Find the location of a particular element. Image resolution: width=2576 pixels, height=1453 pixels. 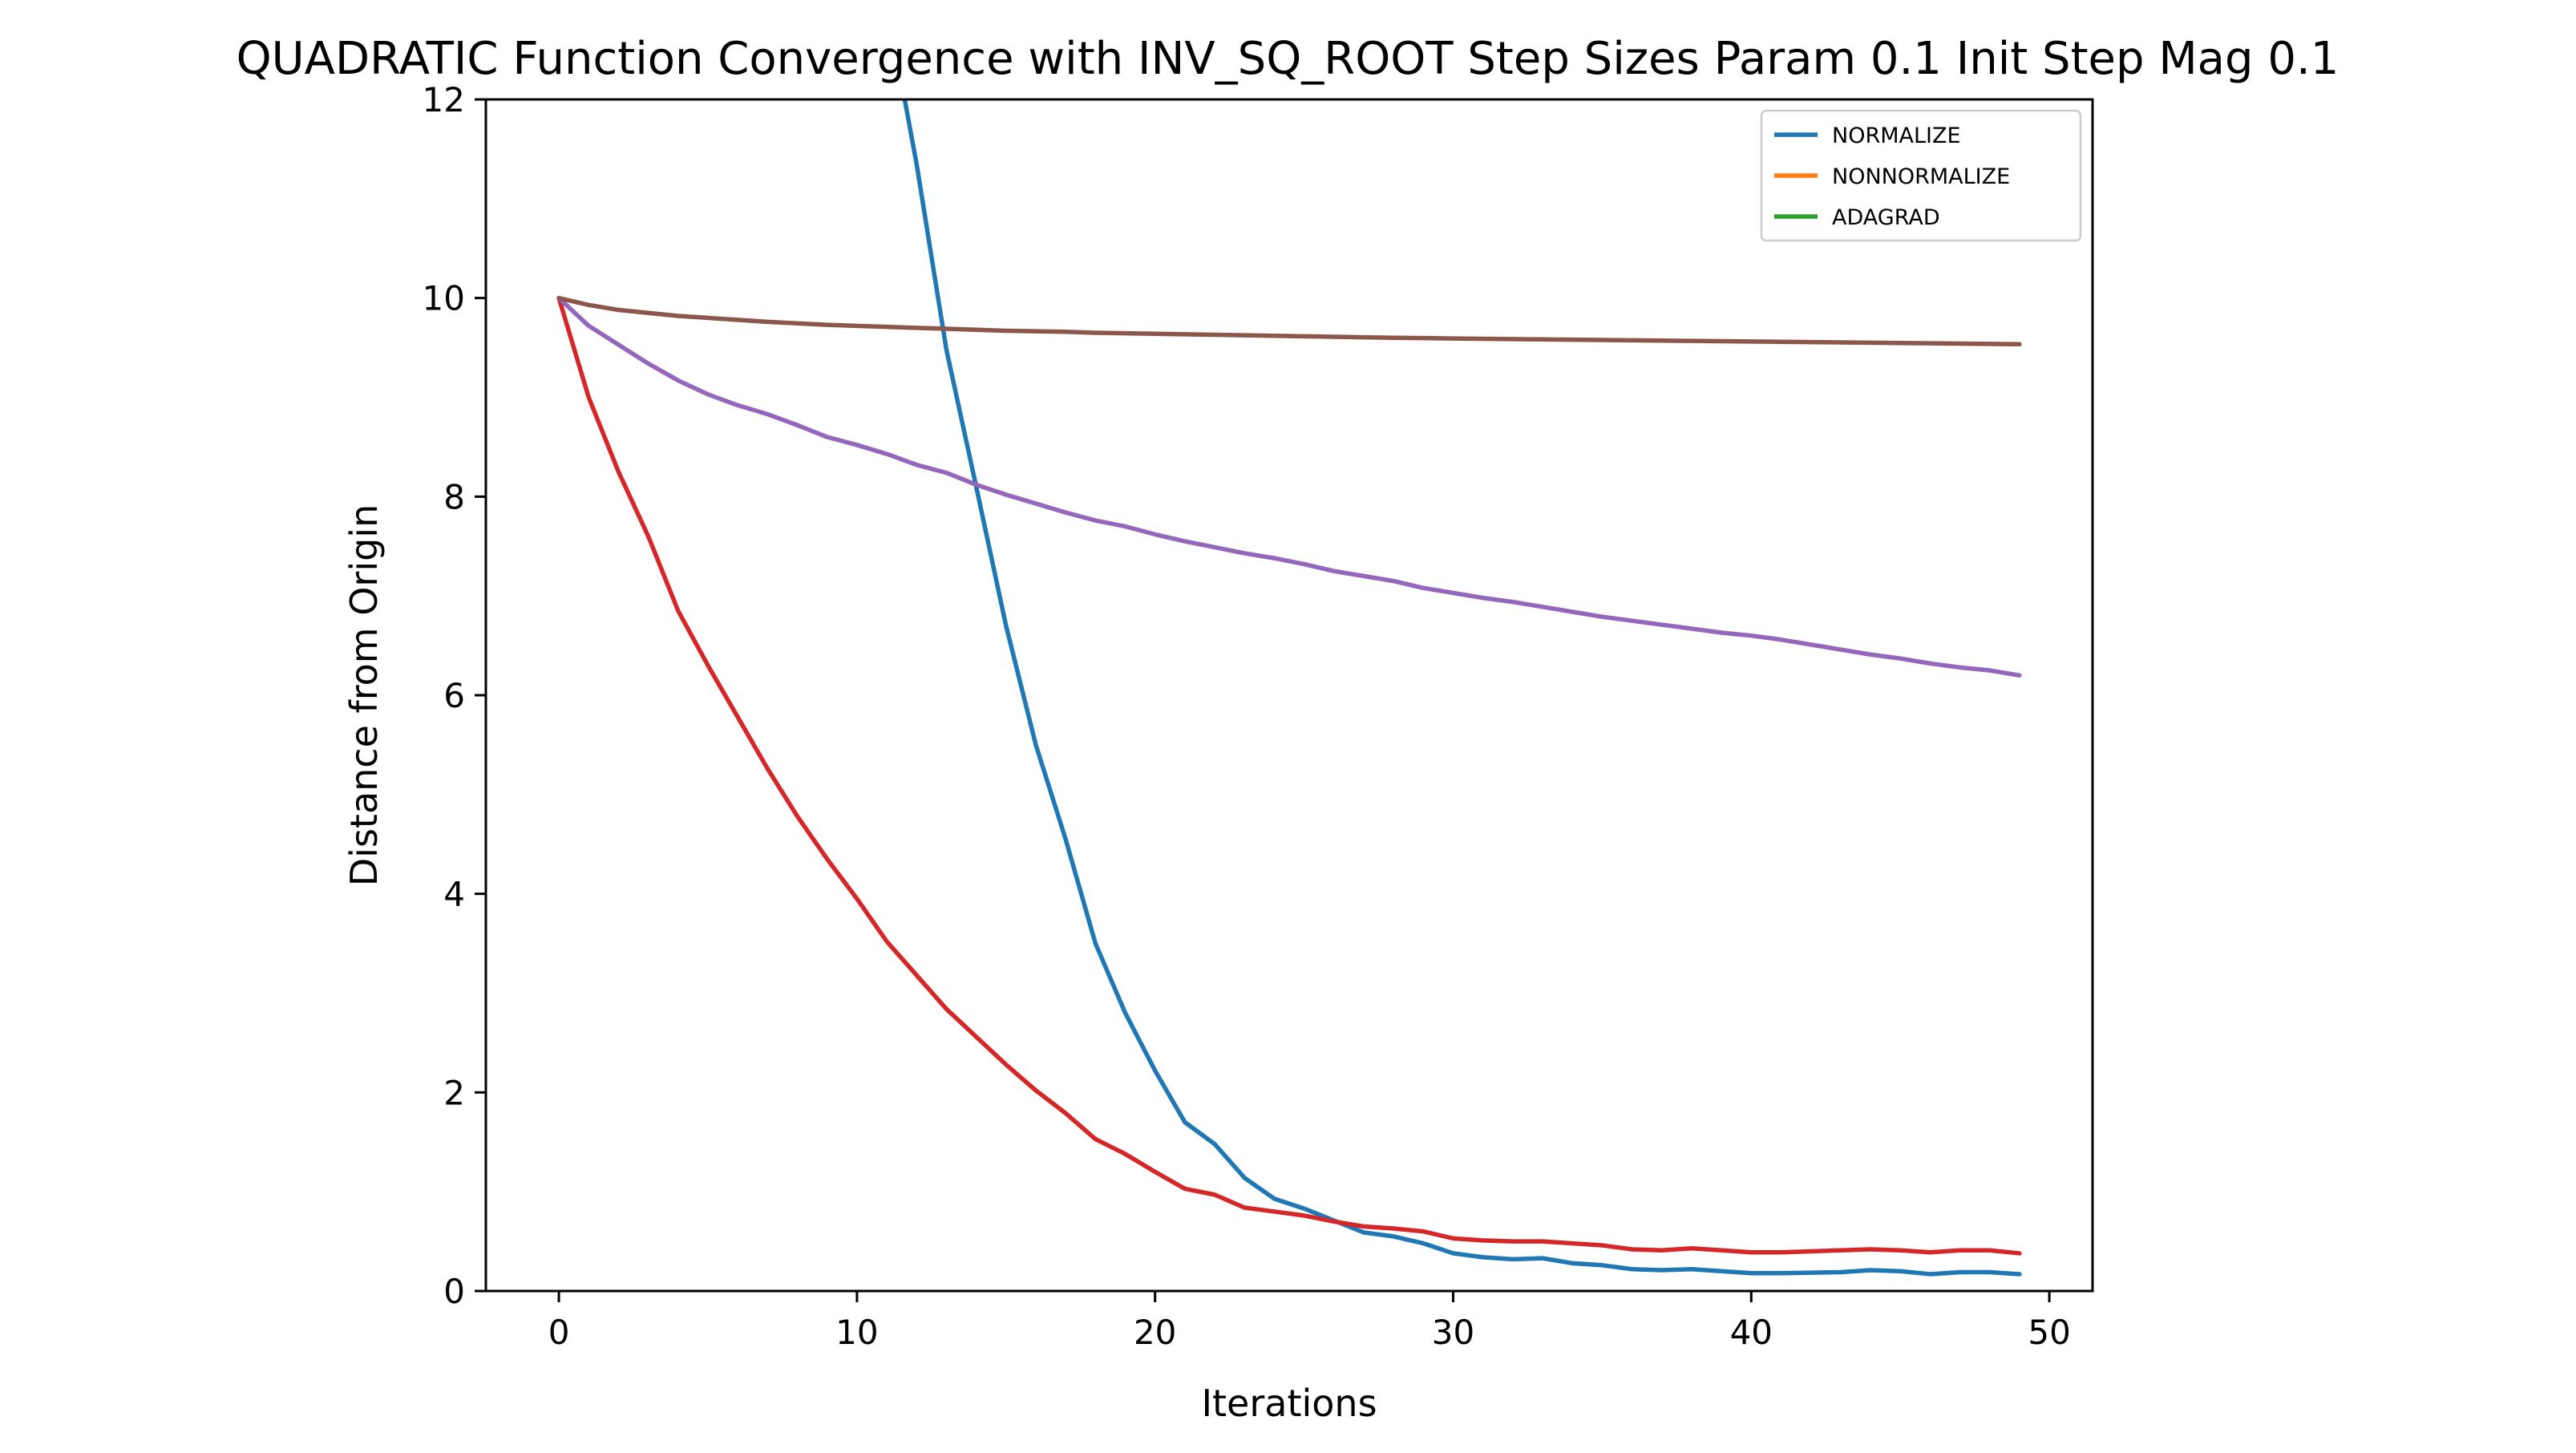

legend-frame is located at coordinates (1921, 176).